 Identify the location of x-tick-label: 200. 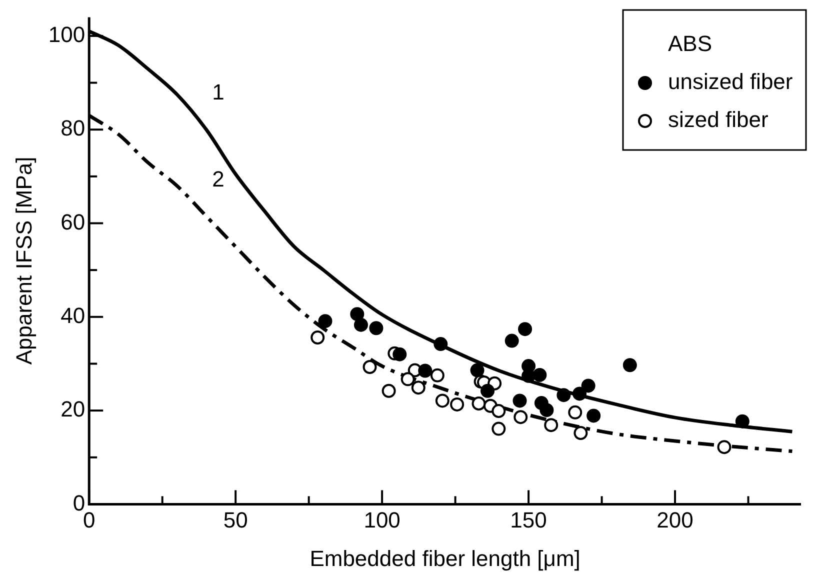
(675, 519).